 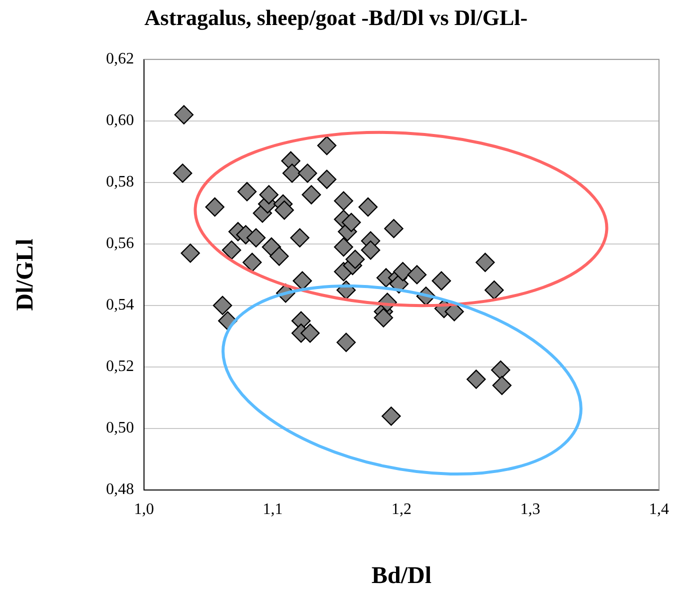 I want to click on x-axis-title: Bd/Dl, so click(x=401, y=575).